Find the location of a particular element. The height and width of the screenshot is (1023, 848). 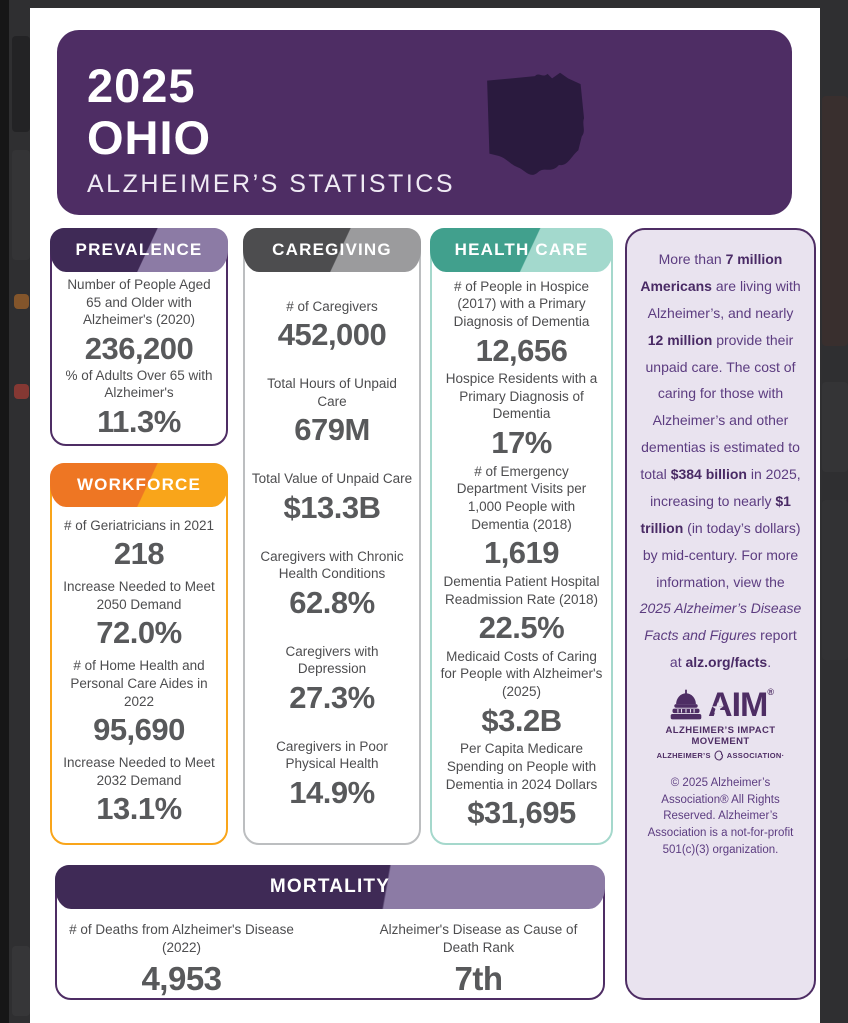

stat-geriatricians: # of Geriatricians in 2021 218 is located at coordinates (139, 544).